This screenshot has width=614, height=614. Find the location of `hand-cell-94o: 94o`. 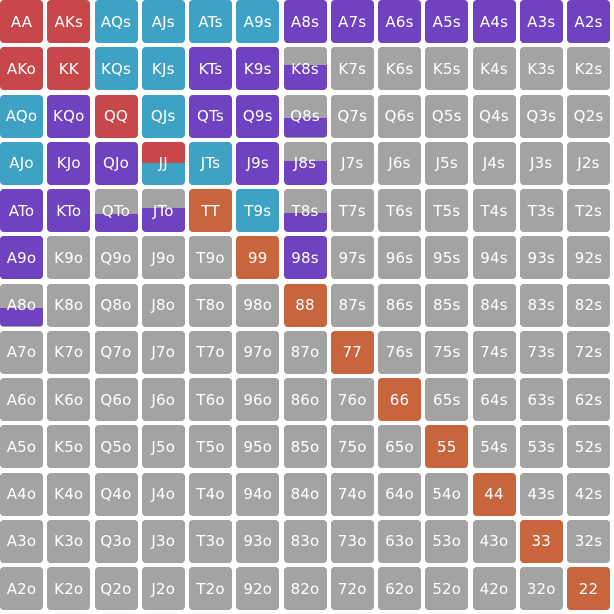

hand-cell-94o: 94o is located at coordinates (258, 494).